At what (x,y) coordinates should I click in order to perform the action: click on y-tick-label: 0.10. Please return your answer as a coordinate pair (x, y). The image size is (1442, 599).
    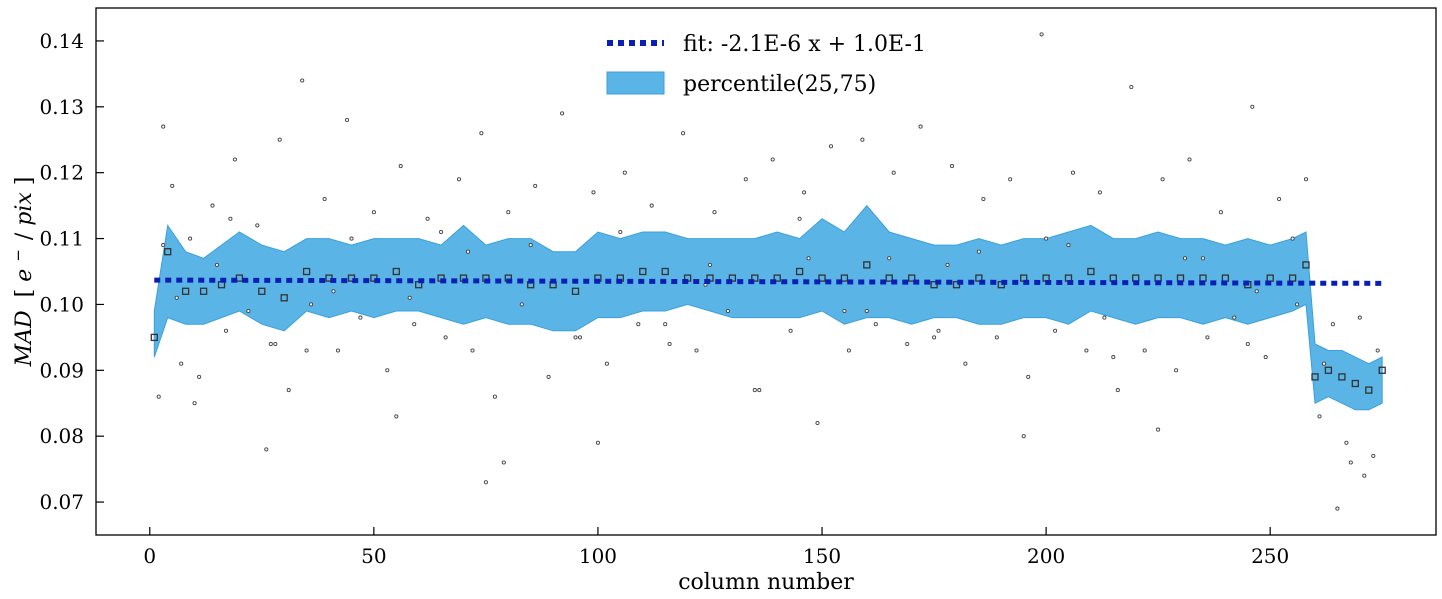
    Looking at the image, I should click on (61, 304).